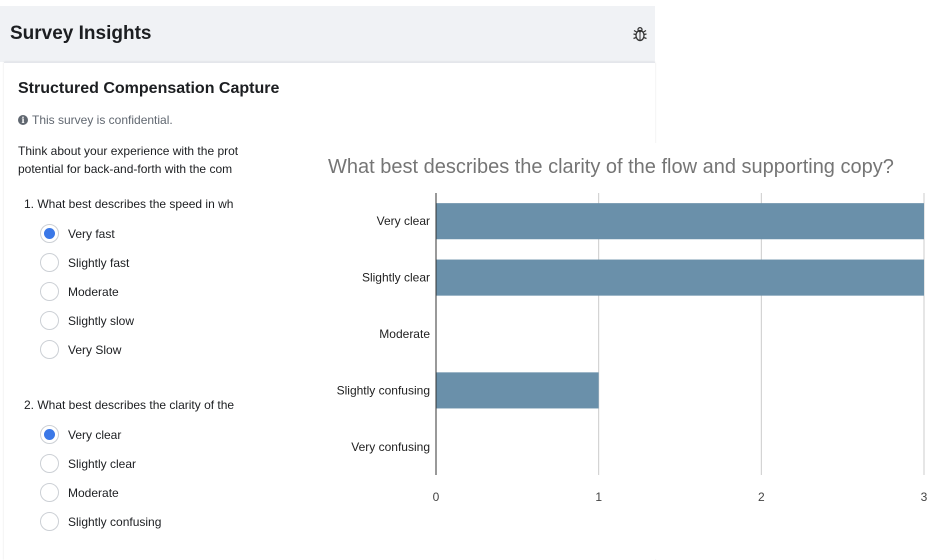 Image resolution: width=949 pixels, height=560 pixels. I want to click on q1-option-very-fast: Very fast, so click(77, 233).